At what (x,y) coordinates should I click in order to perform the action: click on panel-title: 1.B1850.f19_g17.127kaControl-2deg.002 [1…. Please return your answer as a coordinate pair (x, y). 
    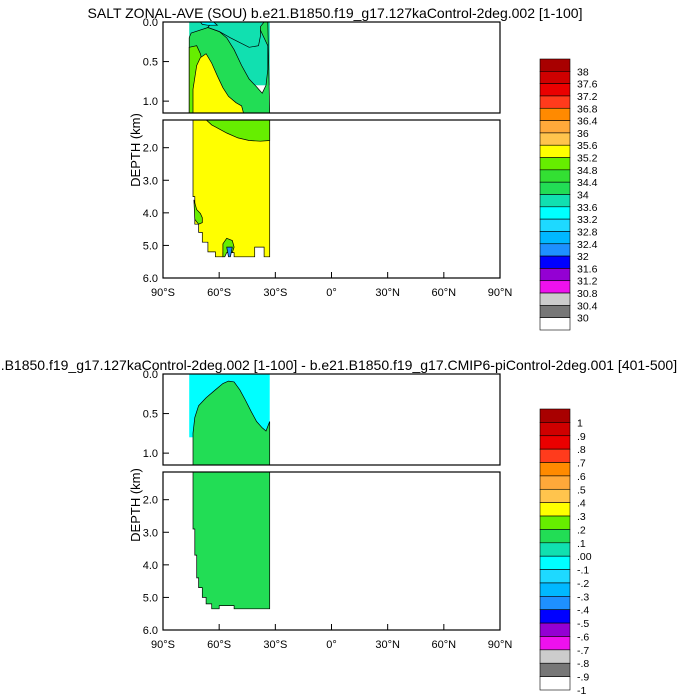
    Looking at the image, I should click on (338, 365).